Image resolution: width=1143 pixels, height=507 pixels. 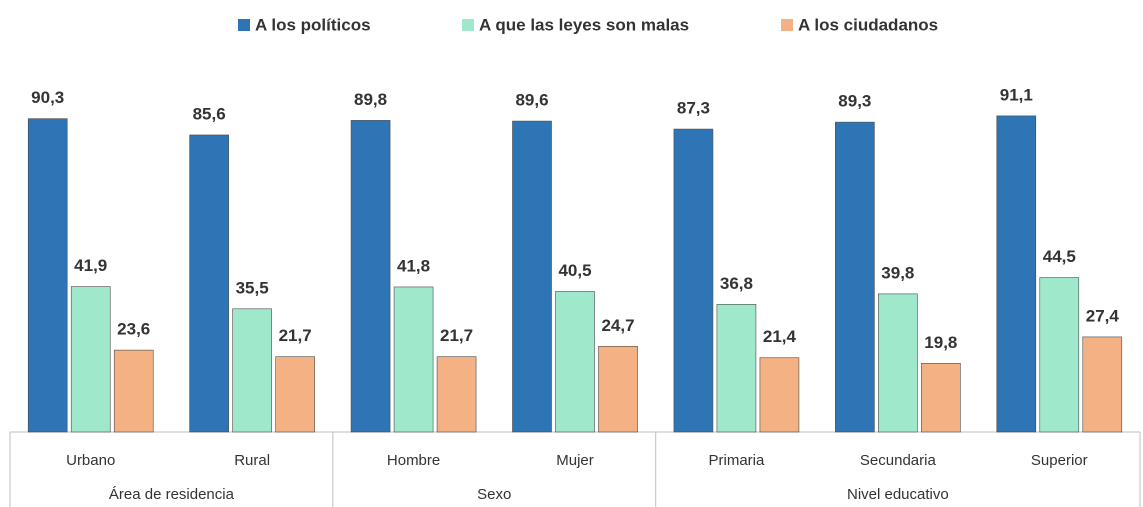 What do you see at coordinates (1016, 94) in the screenshot?
I see `value-label: 91,1` at bounding box center [1016, 94].